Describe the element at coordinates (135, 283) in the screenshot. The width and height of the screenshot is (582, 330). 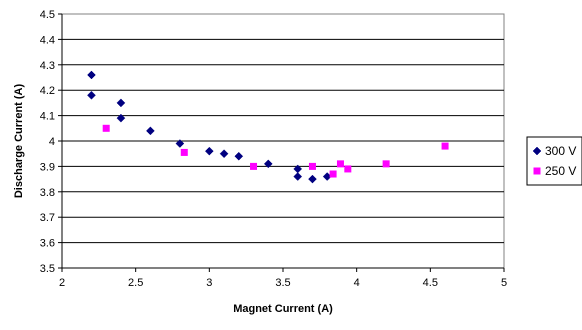
I see `x-tick-label: 2.5` at that location.